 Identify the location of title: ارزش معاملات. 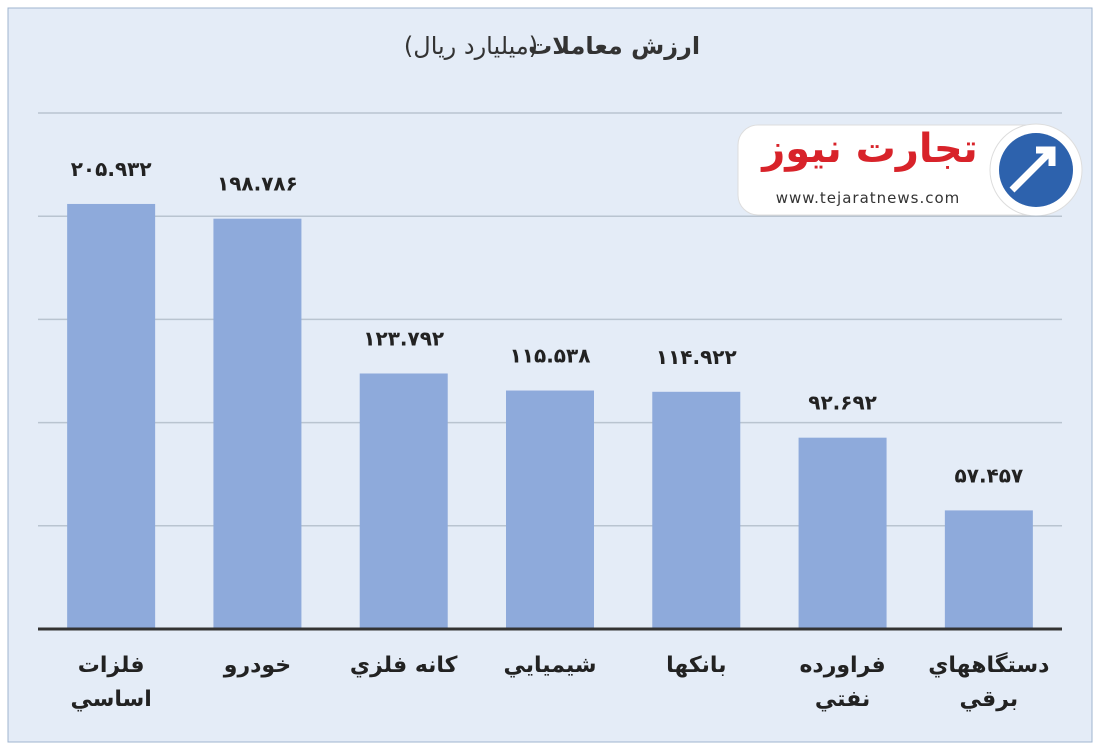
(614, 46).